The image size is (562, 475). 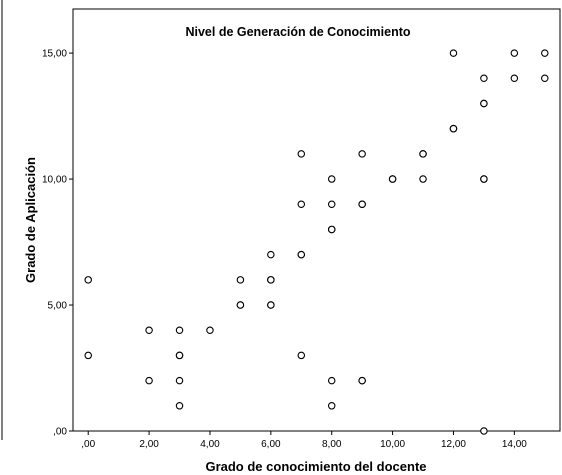 I want to click on x-tick-label: 10,00, so click(x=392, y=444).